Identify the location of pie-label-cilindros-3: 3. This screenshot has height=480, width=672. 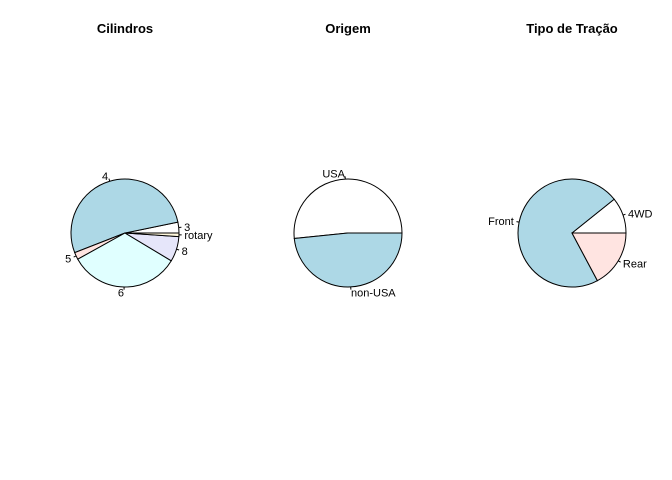
(187, 228).